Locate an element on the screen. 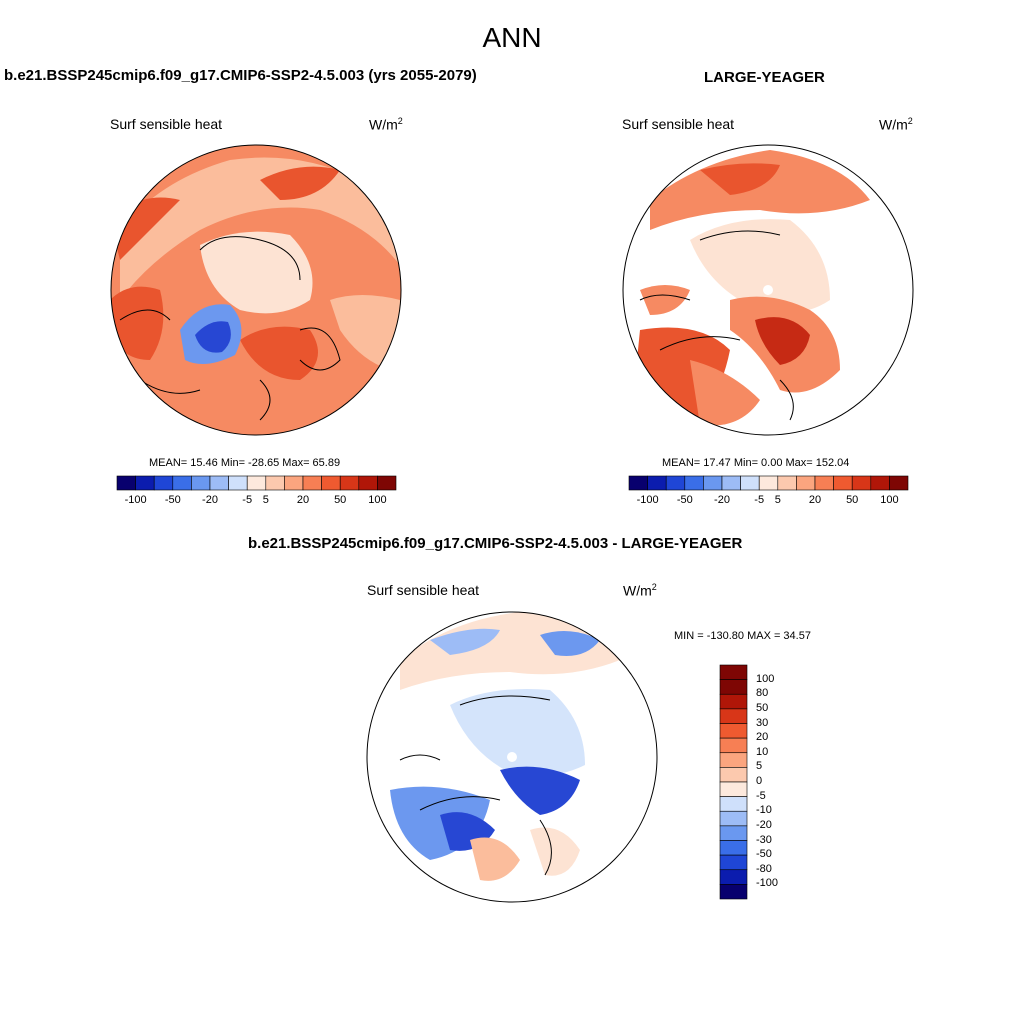 Image resolution: width=1024 pixels, height=1024 pixels. panel1-colorbar-tick-label: -100 is located at coordinates (135, 500).